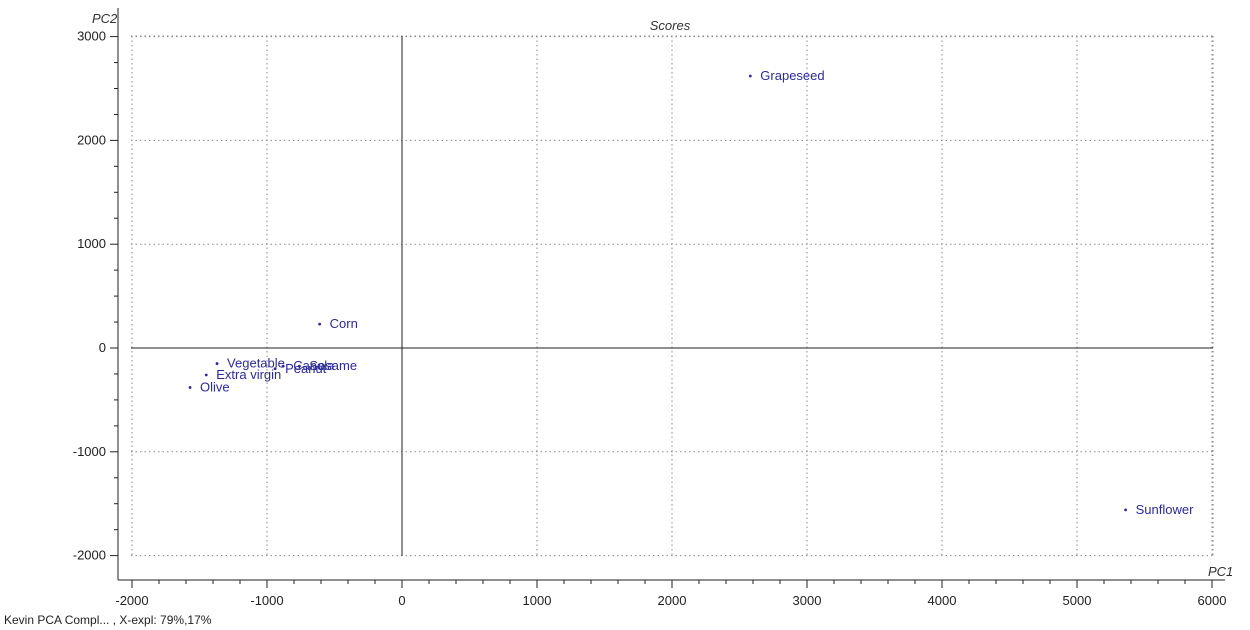 The image size is (1250, 630). What do you see at coordinates (306, 368) in the screenshot?
I see `data-label: Peanut` at bounding box center [306, 368].